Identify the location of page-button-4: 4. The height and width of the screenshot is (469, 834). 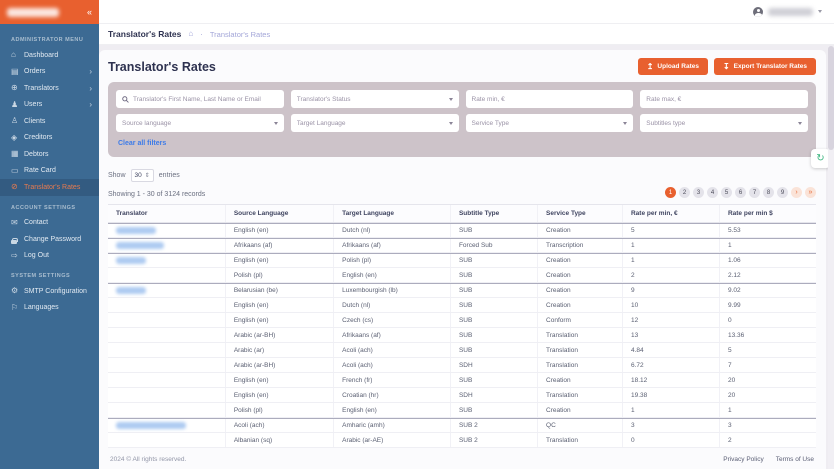
(712, 192).